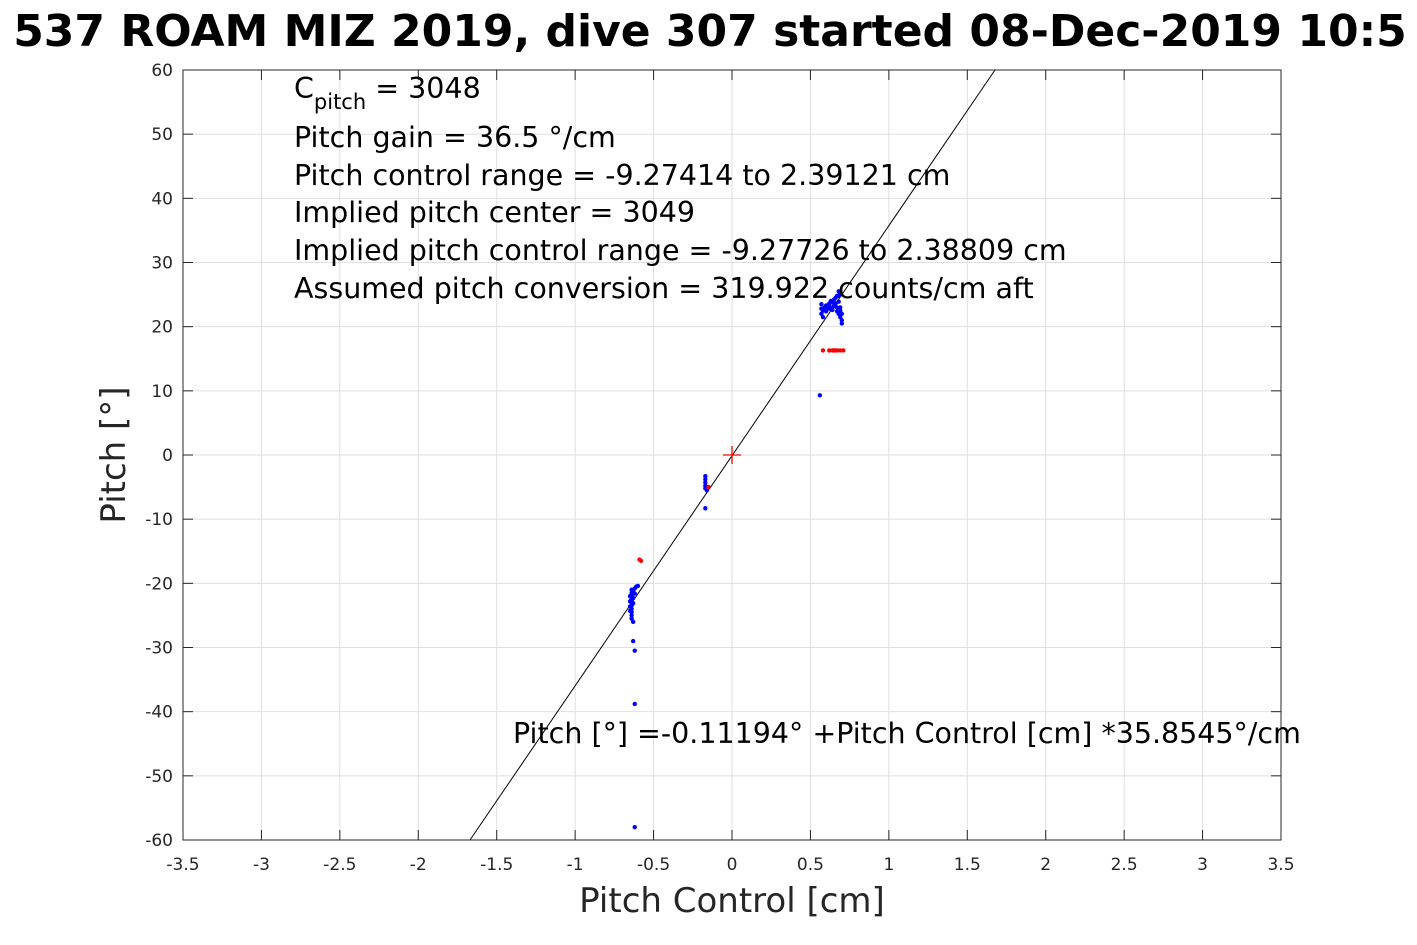 Image resolution: width=1417 pixels, height=945 pixels. I want to click on implied-center-annotation: Implied pitch center = 3049, so click(494, 212).